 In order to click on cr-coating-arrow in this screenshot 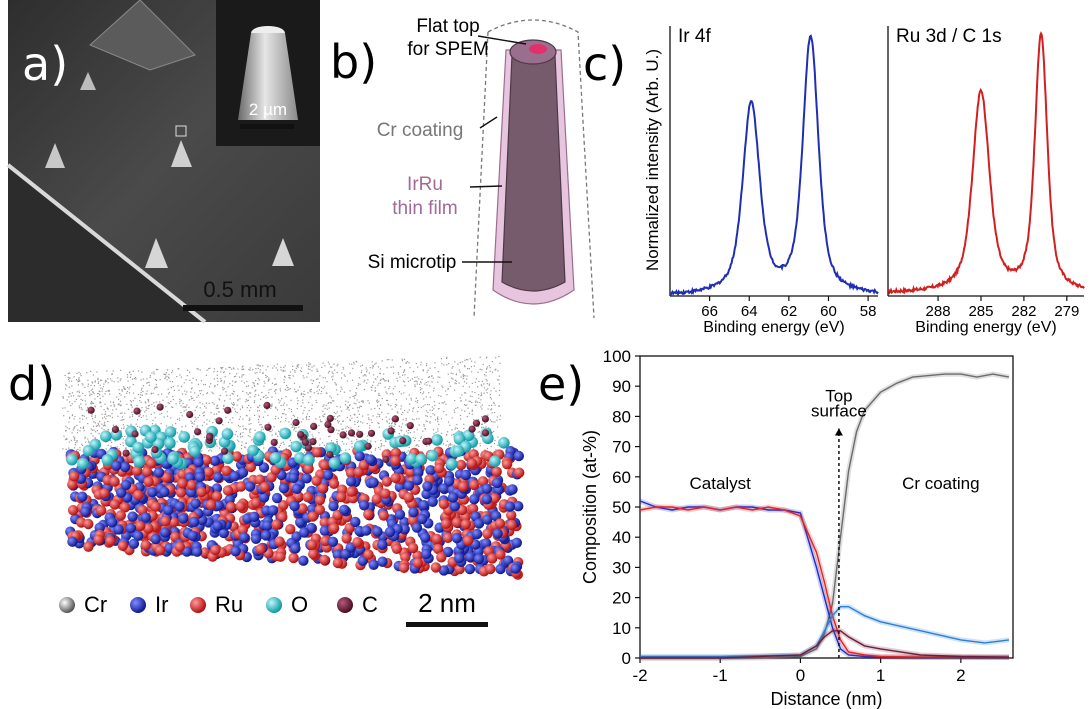, I will do `click(488, 122)`.